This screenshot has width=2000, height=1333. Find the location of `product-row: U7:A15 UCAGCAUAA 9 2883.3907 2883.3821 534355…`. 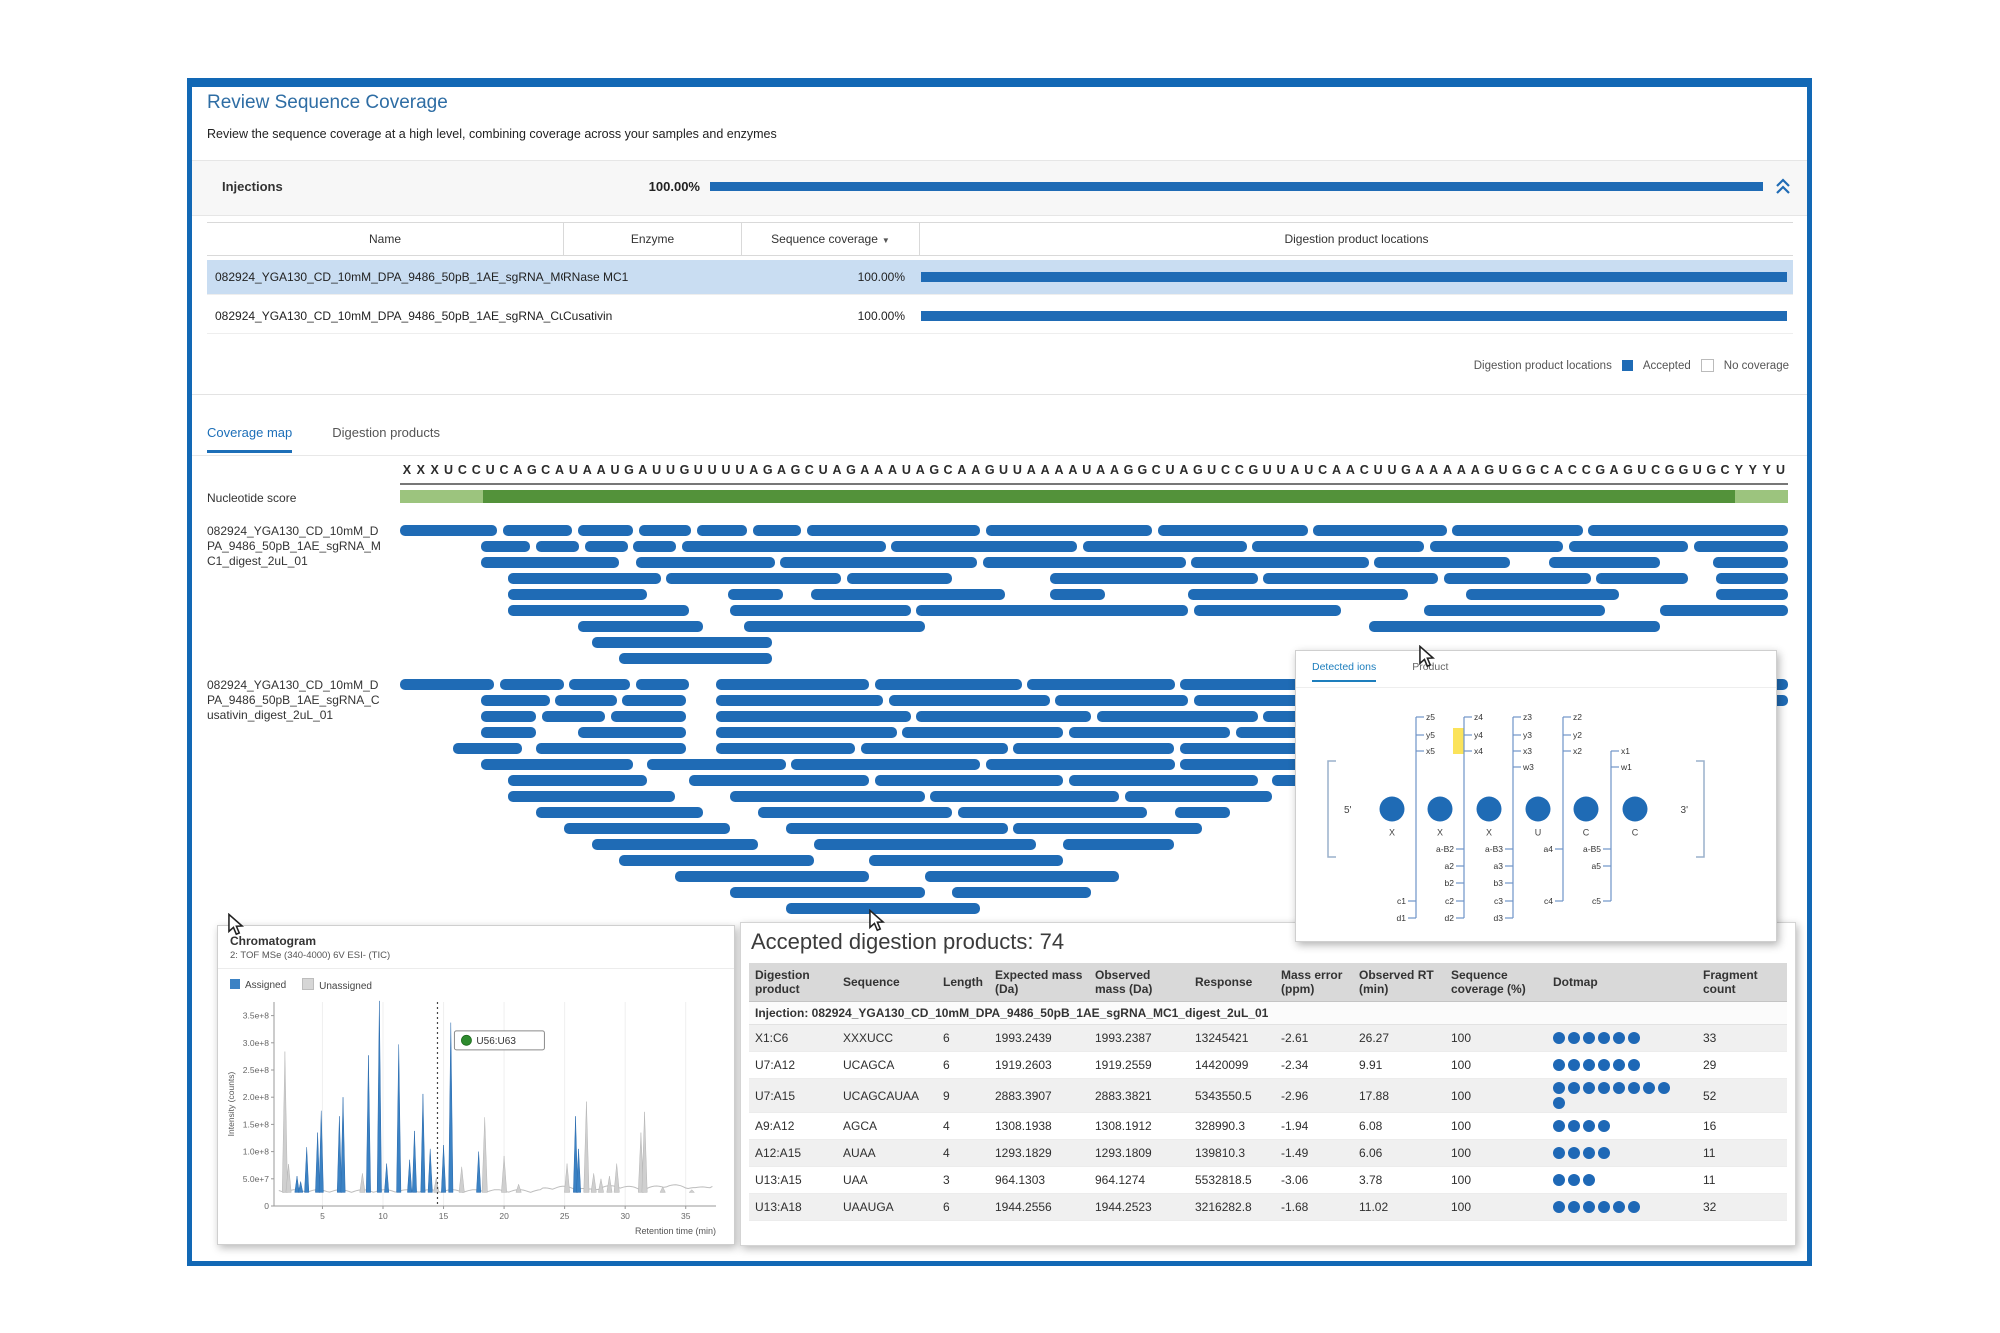

product-row: U7:A15 UCAGCAUAA 9 2883.3907 2883.3821 534355… is located at coordinates (1268, 1096).